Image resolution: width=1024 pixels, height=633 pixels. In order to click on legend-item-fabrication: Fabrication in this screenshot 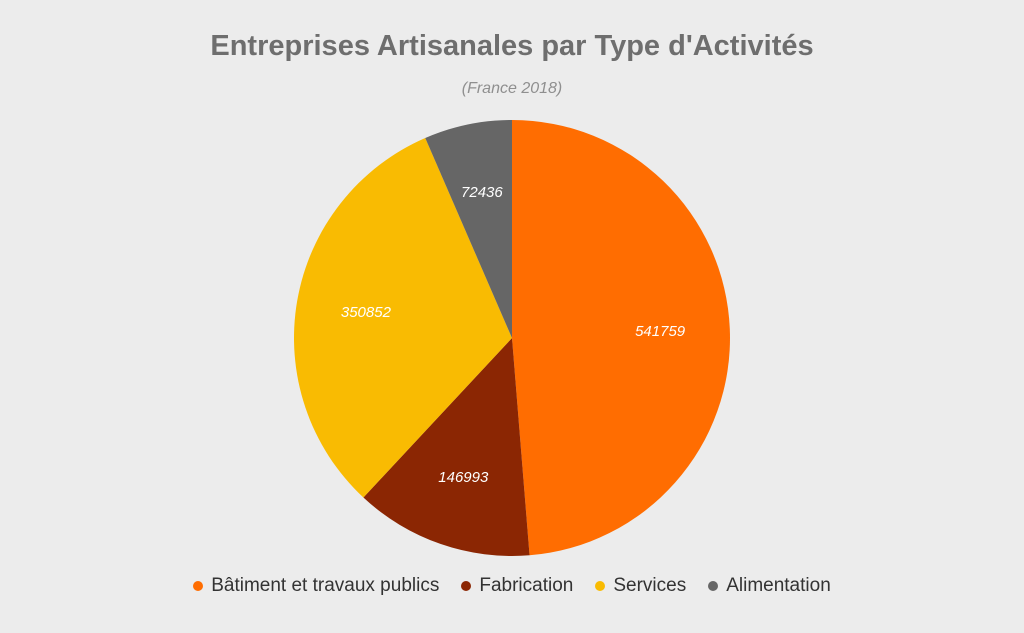, I will do `click(517, 586)`.